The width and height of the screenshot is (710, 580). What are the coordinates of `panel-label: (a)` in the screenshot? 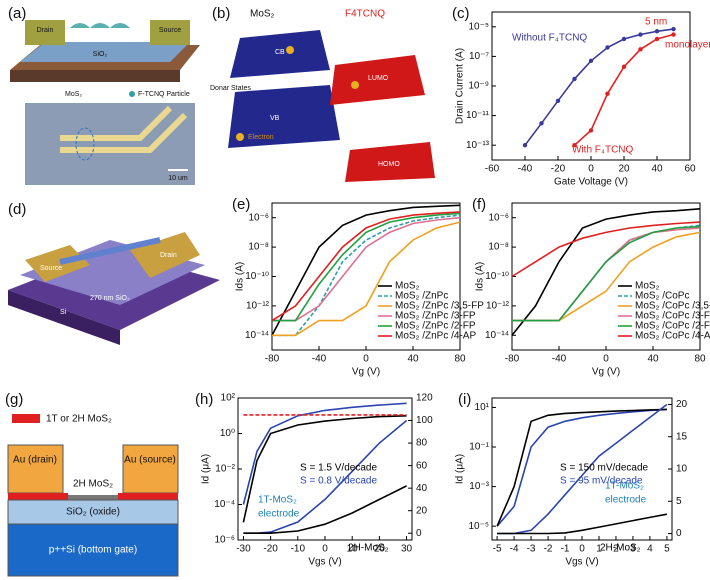 It's located at (17, 13).